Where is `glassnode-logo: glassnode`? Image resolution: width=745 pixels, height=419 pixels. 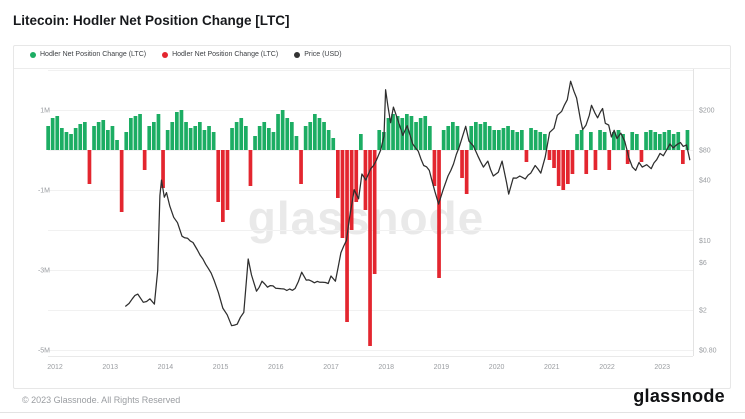 glassnode-logo: glassnode is located at coordinates (679, 396).